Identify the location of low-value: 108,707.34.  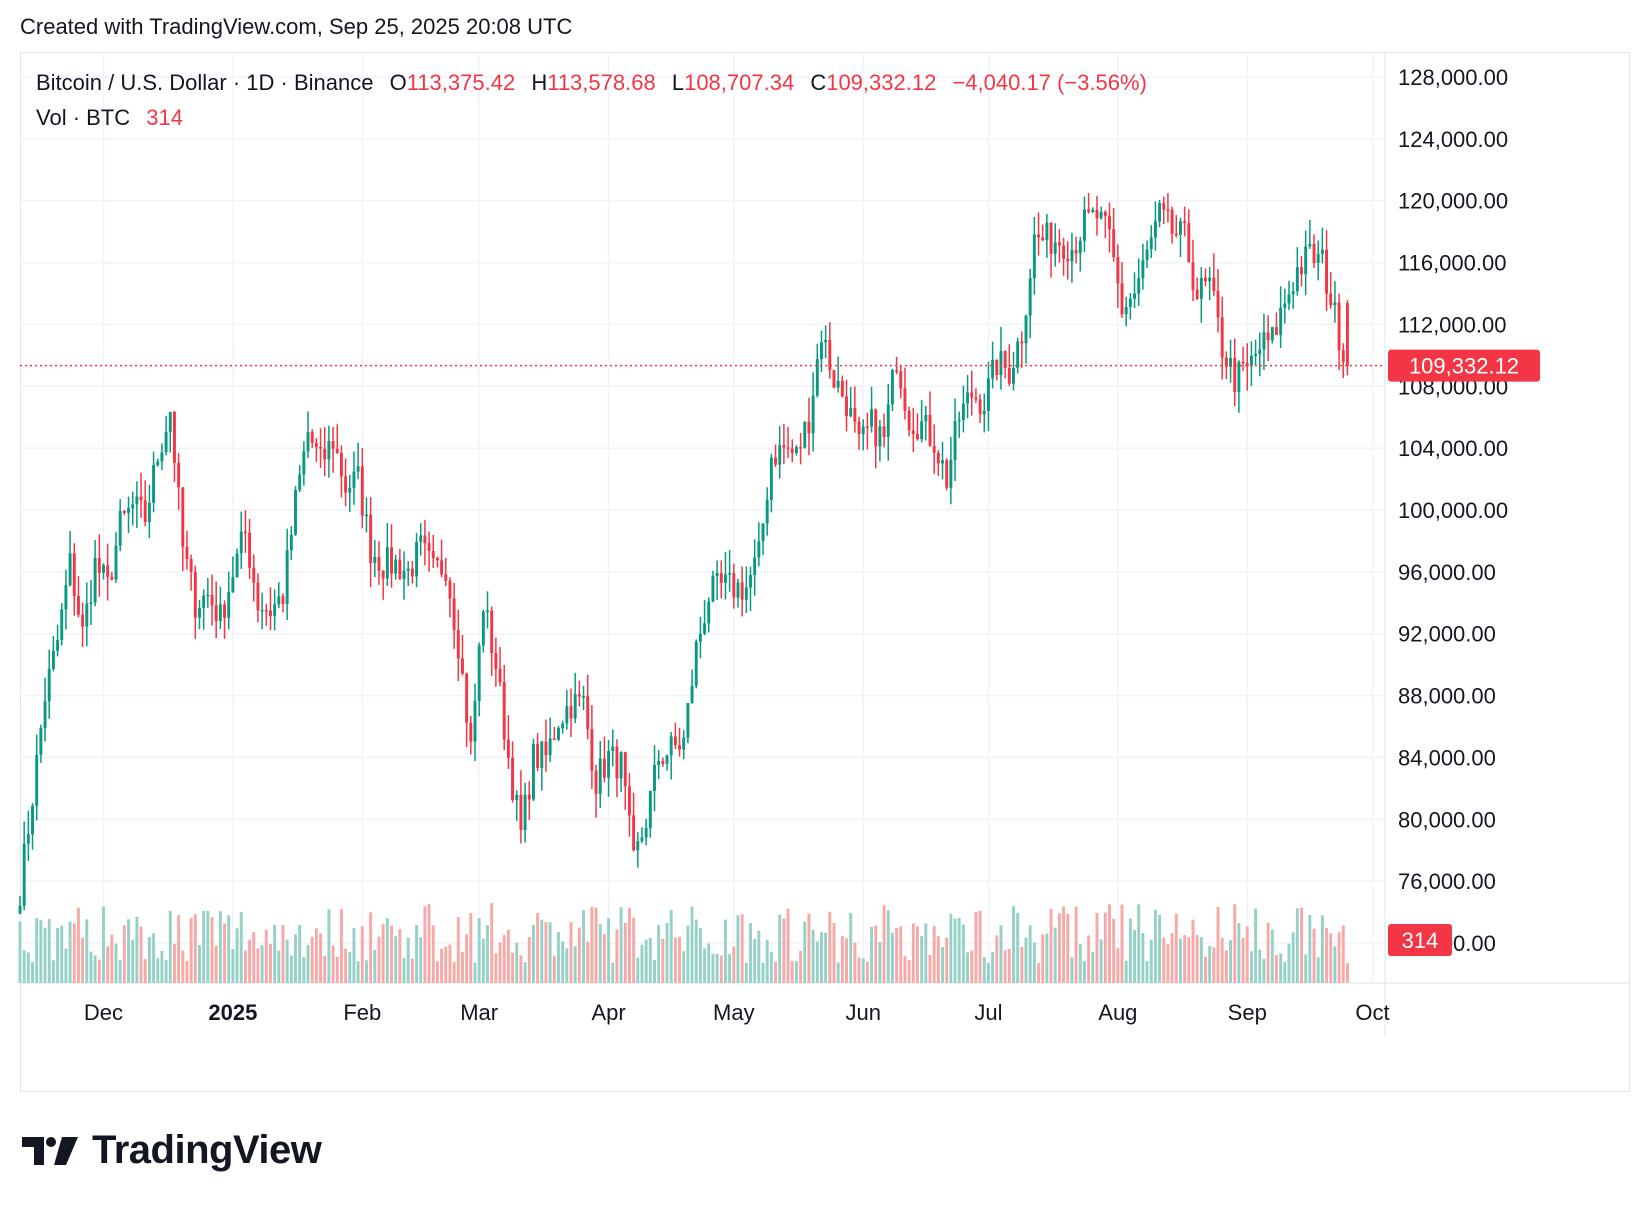
(739, 82).